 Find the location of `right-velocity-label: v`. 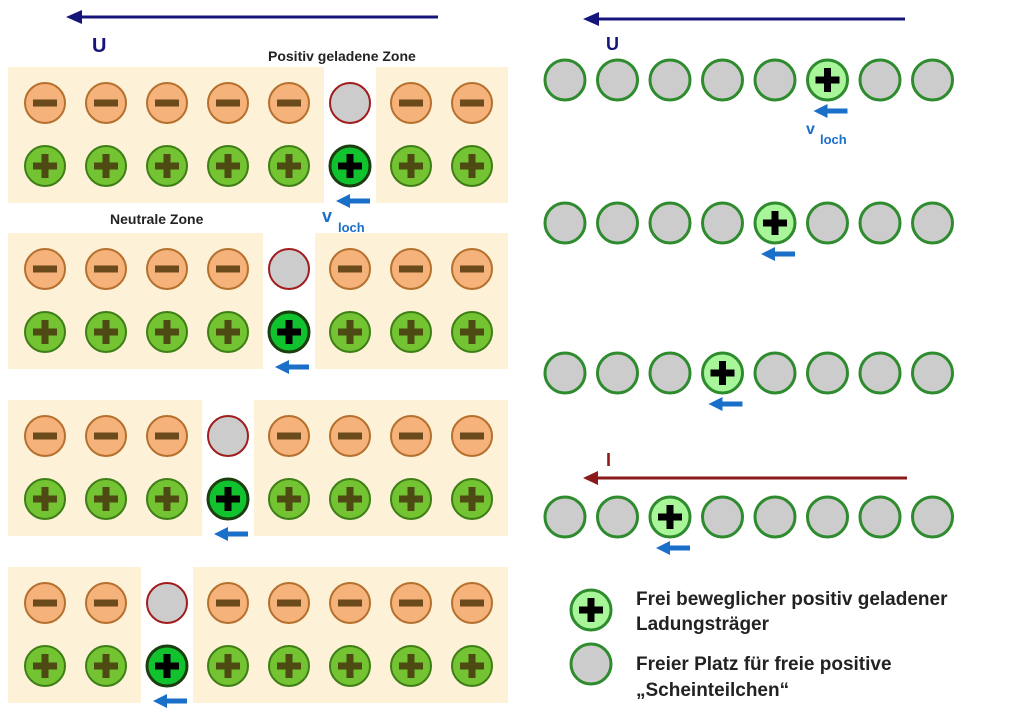

right-velocity-label: v is located at coordinates (810, 129).